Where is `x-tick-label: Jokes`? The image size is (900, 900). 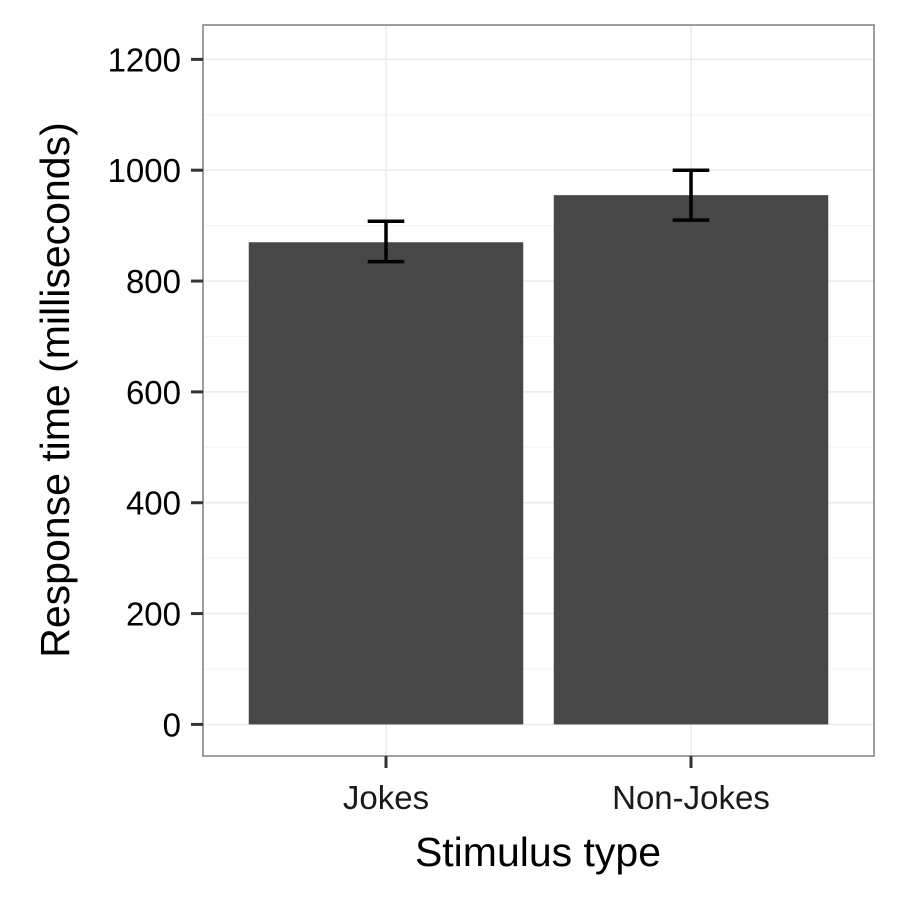
x-tick-label: Jokes is located at coordinates (386, 797).